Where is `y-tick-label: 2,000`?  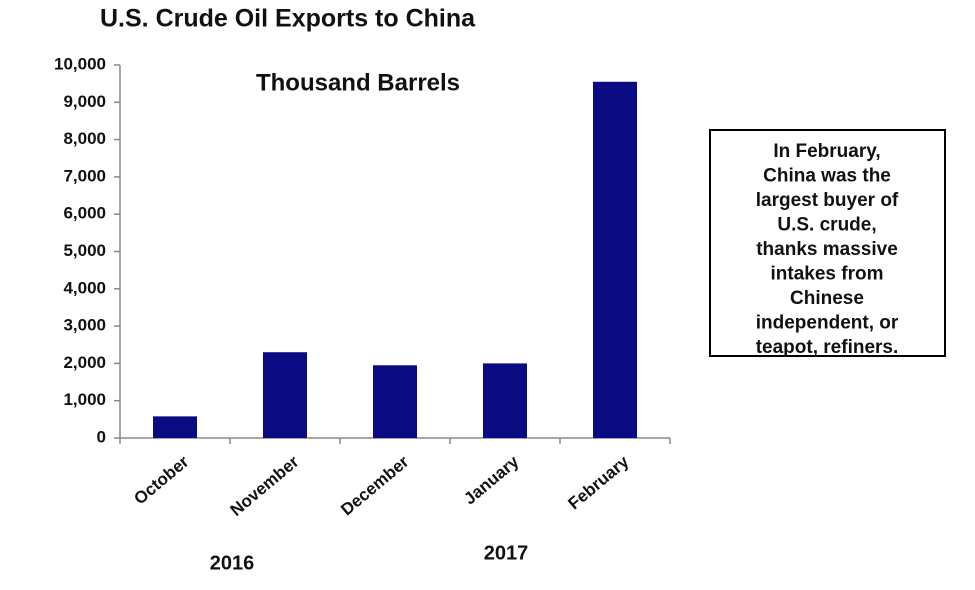 y-tick-label: 2,000 is located at coordinates (84, 362).